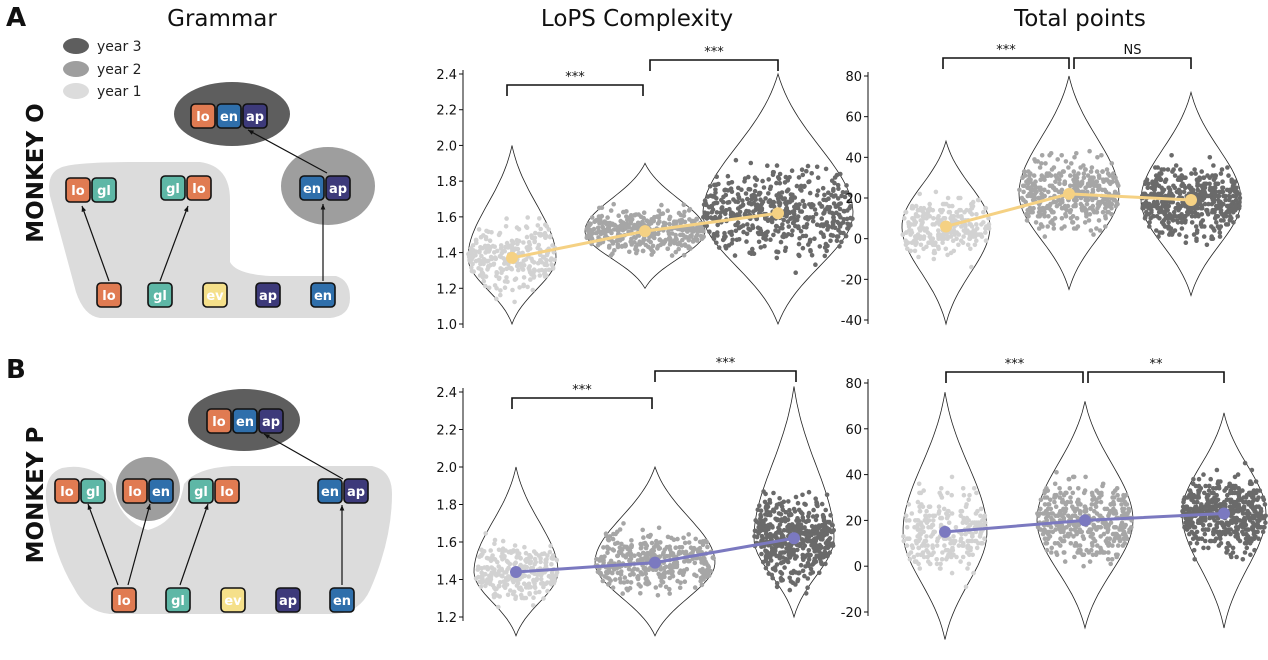 The image size is (1268, 660). Describe the element at coordinates (851, 321) in the screenshot. I see `y-tick-label-points-o-0: -40` at that location.